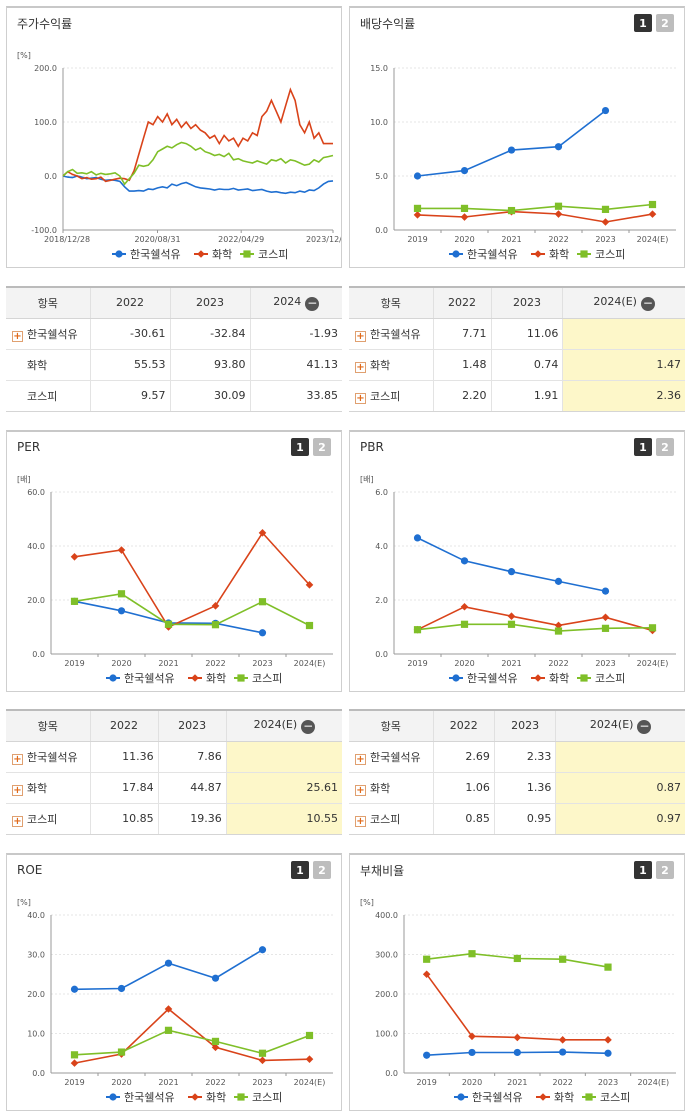  I want to click on table-cell: 9.57, so click(130, 395).